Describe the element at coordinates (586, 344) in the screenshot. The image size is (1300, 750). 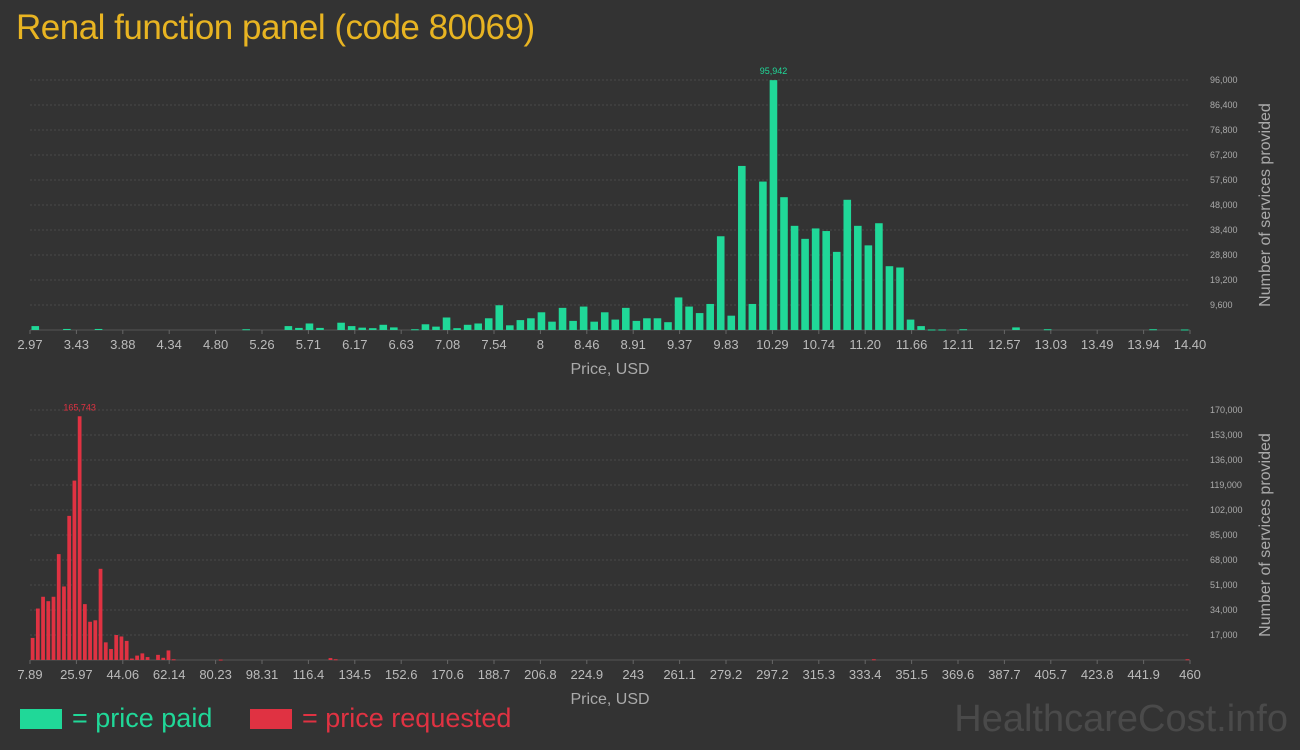
I see `x-tick-label: 8.46` at that location.